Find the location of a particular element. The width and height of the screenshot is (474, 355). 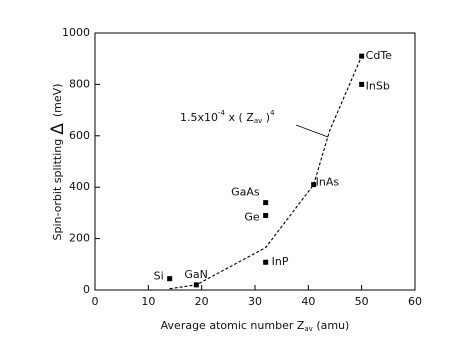

point-label: InSb is located at coordinates (378, 85).